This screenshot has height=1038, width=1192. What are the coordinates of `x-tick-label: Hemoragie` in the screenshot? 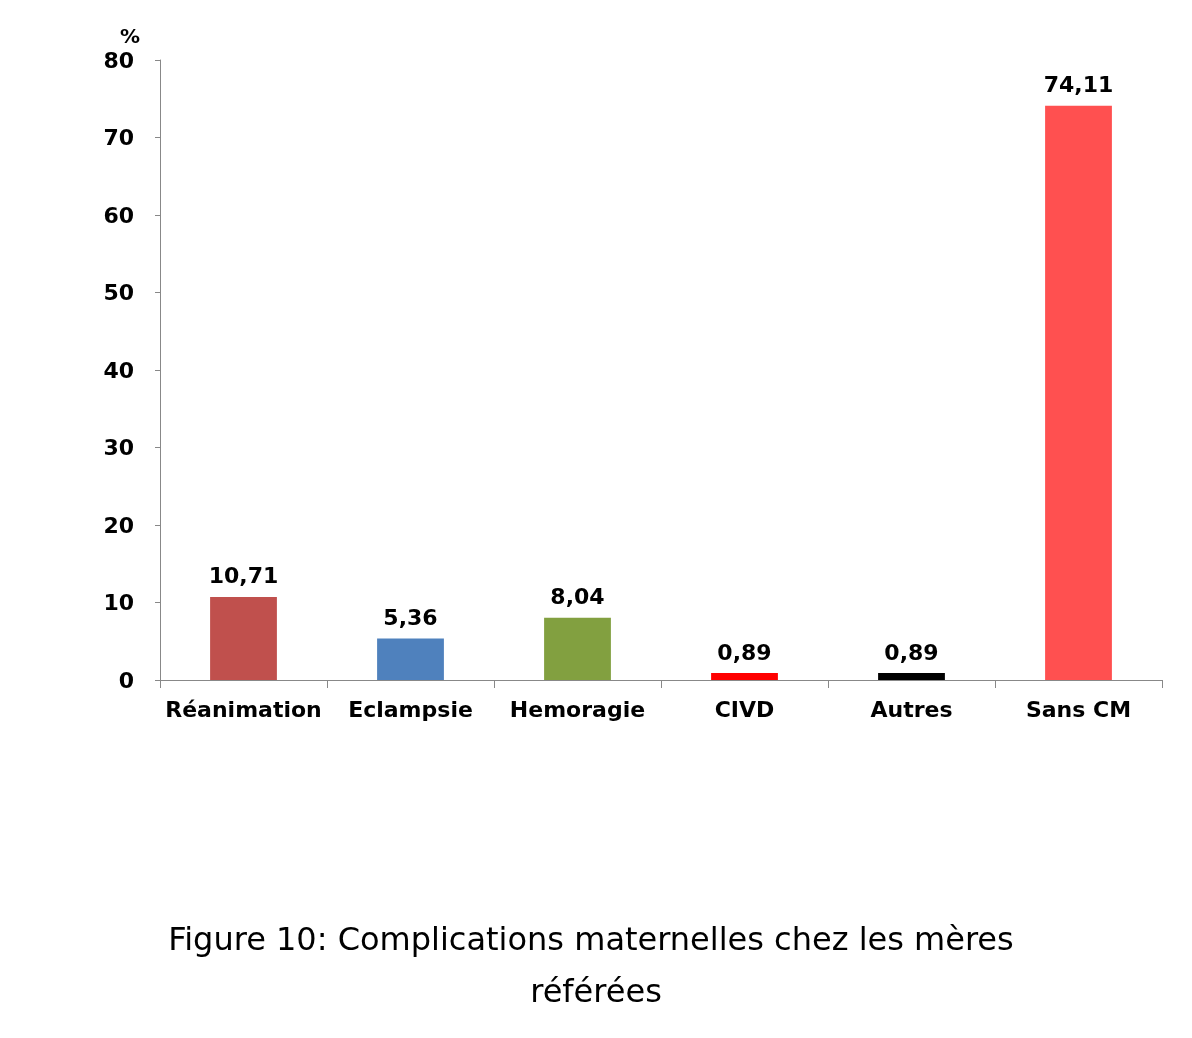 It's located at (577, 709).